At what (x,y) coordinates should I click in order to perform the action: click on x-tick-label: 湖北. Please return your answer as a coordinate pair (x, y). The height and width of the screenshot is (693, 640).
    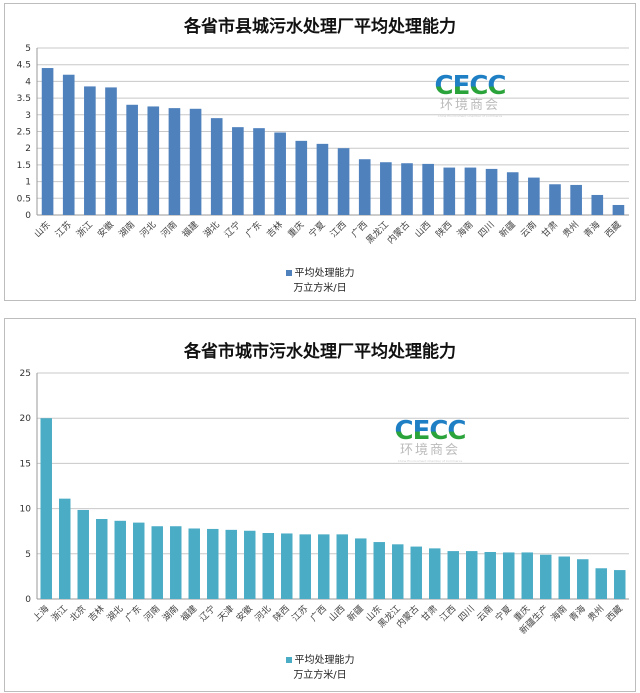
    Looking at the image, I should click on (115, 613).